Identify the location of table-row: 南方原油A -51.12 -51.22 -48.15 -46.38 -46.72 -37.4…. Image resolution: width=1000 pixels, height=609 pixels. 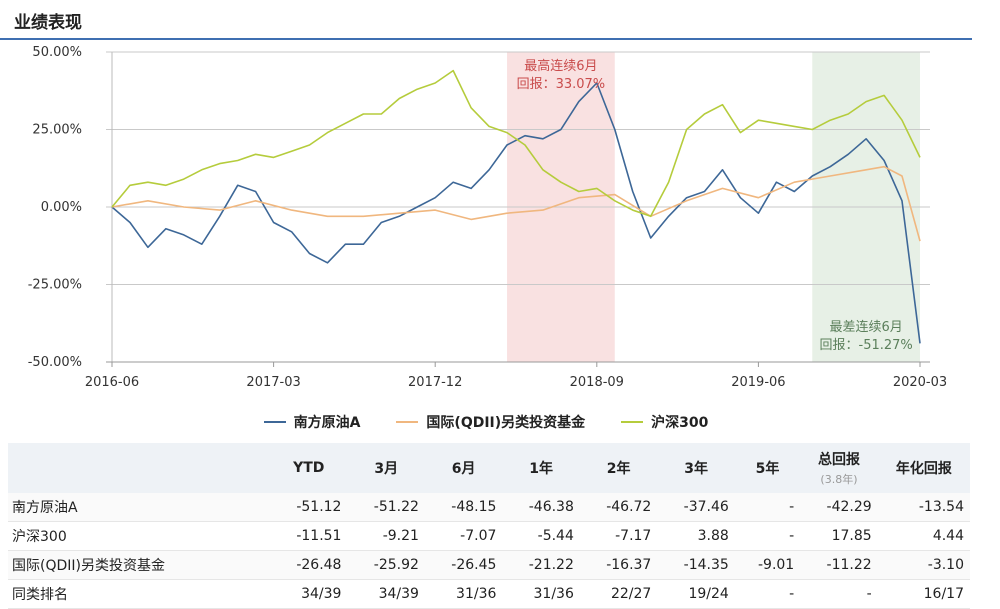
(489, 507).